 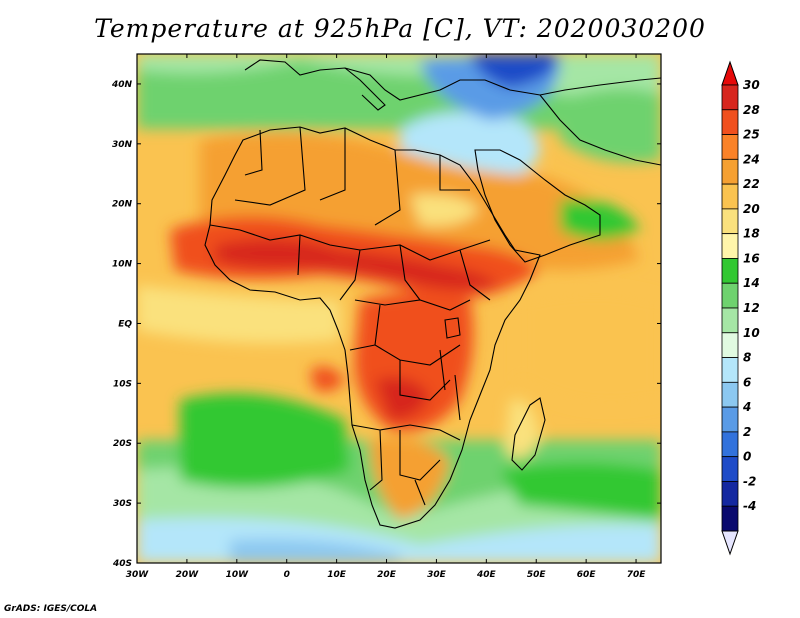 What do you see at coordinates (537, 575) in the screenshot?
I see `lon-tick-label: 50E` at bounding box center [537, 575].